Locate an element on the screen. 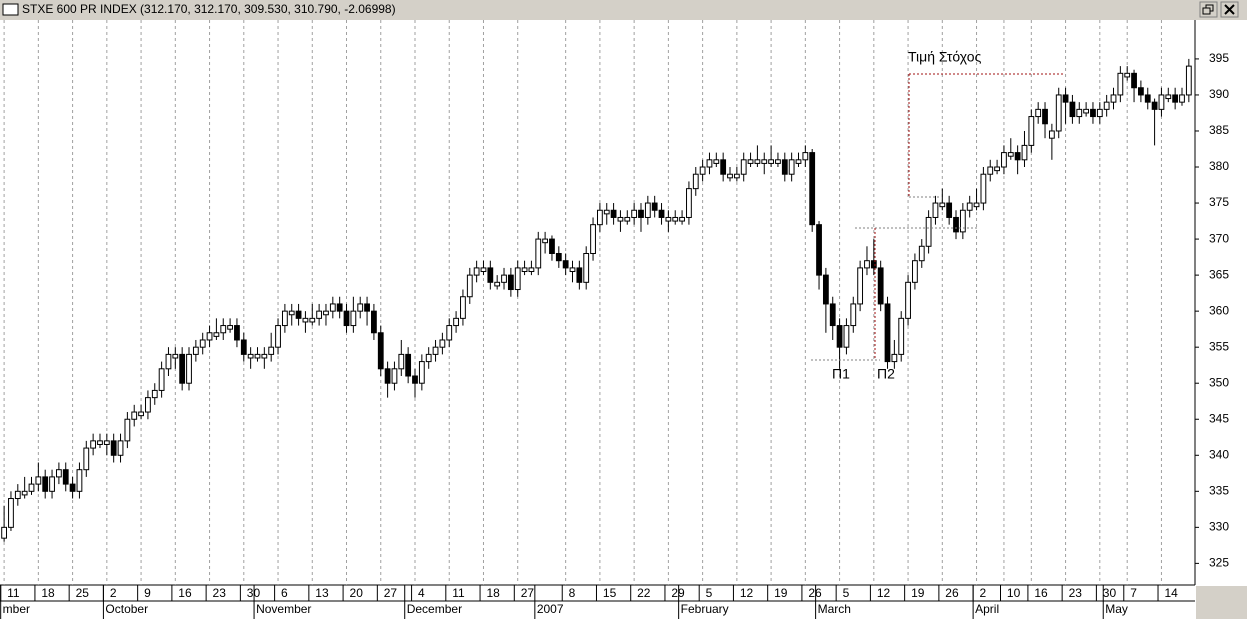 This screenshot has height=619, width=1247. y-tick-label: 340 is located at coordinates (1219, 454).